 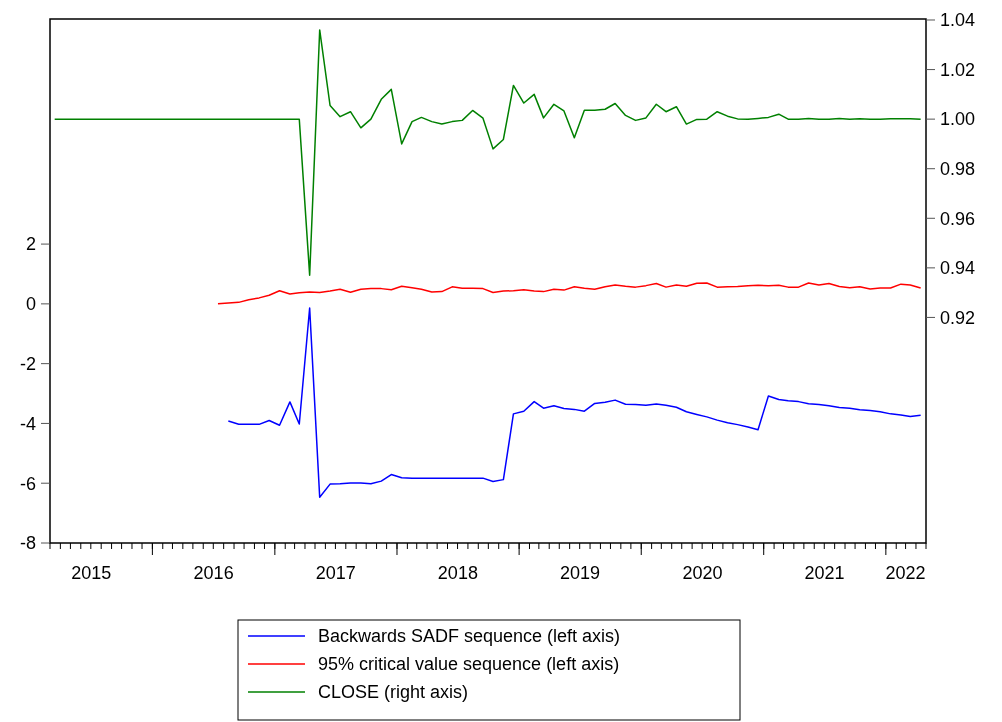 What do you see at coordinates (91, 573) in the screenshot?
I see `x-tick-label: 2015` at bounding box center [91, 573].